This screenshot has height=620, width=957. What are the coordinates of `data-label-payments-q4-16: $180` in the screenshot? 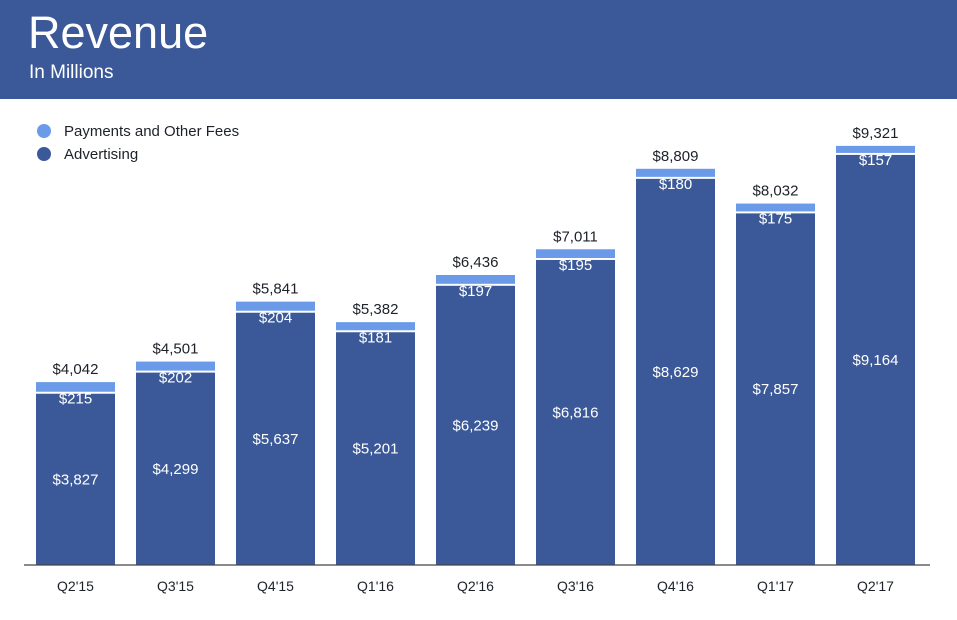 It's located at (675, 184).